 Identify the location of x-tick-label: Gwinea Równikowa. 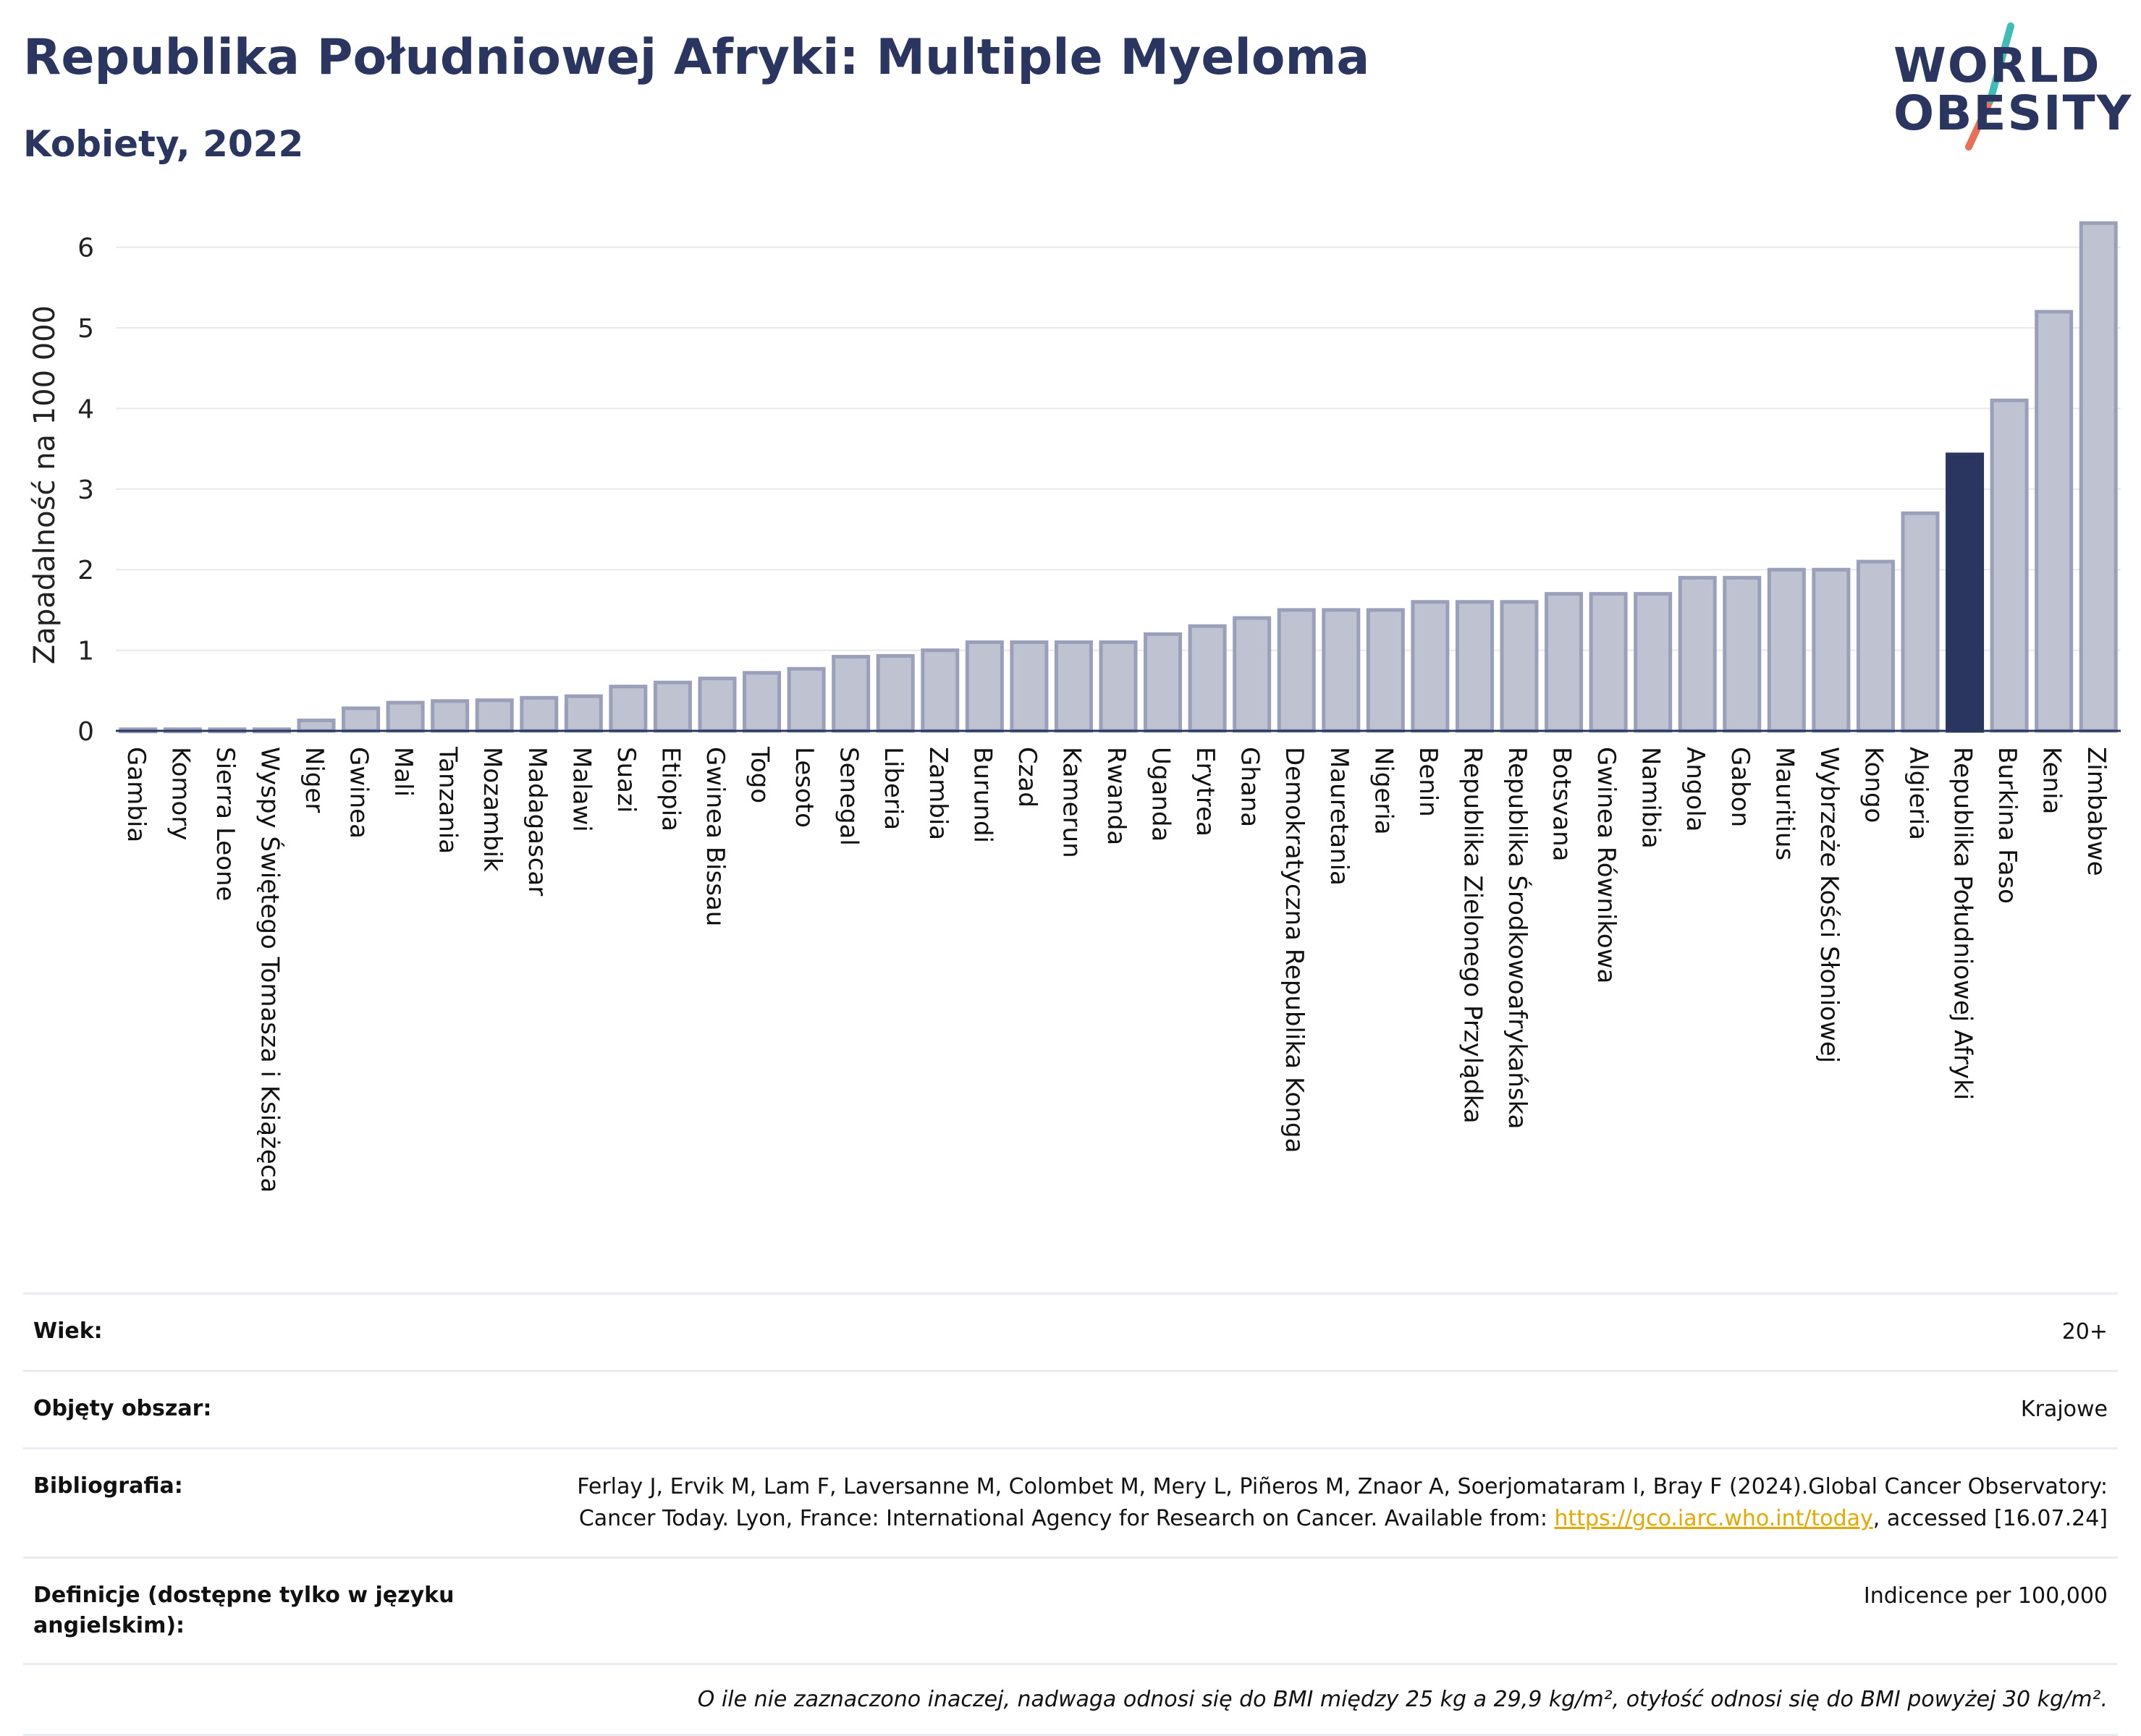
(1606, 865).